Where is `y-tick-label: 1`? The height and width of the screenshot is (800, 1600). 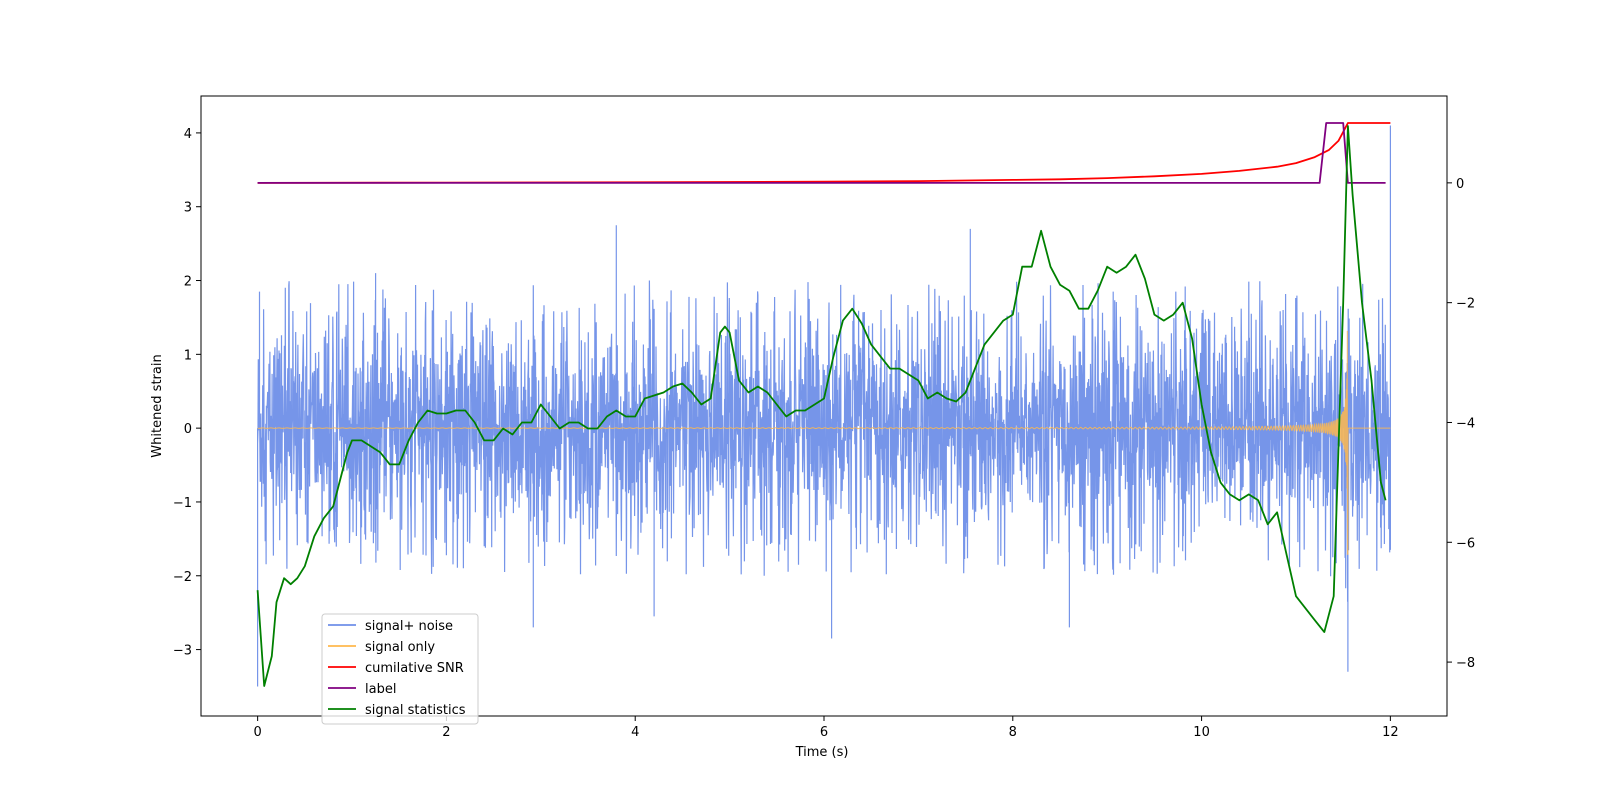
y-tick-label: 1 is located at coordinates (188, 355).